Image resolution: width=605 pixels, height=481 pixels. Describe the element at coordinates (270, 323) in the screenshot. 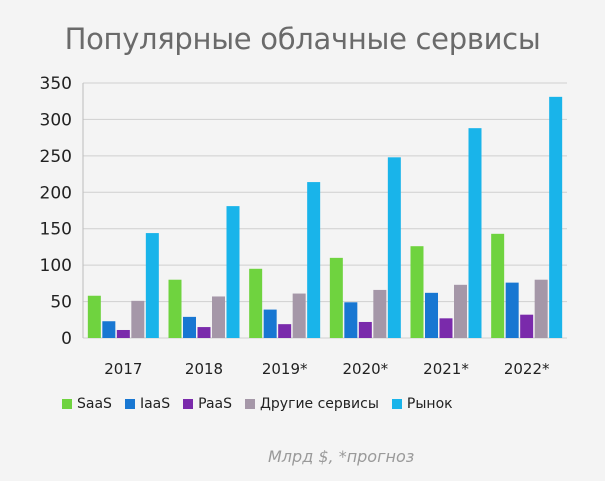

I see `bar-iaas-2019` at that location.